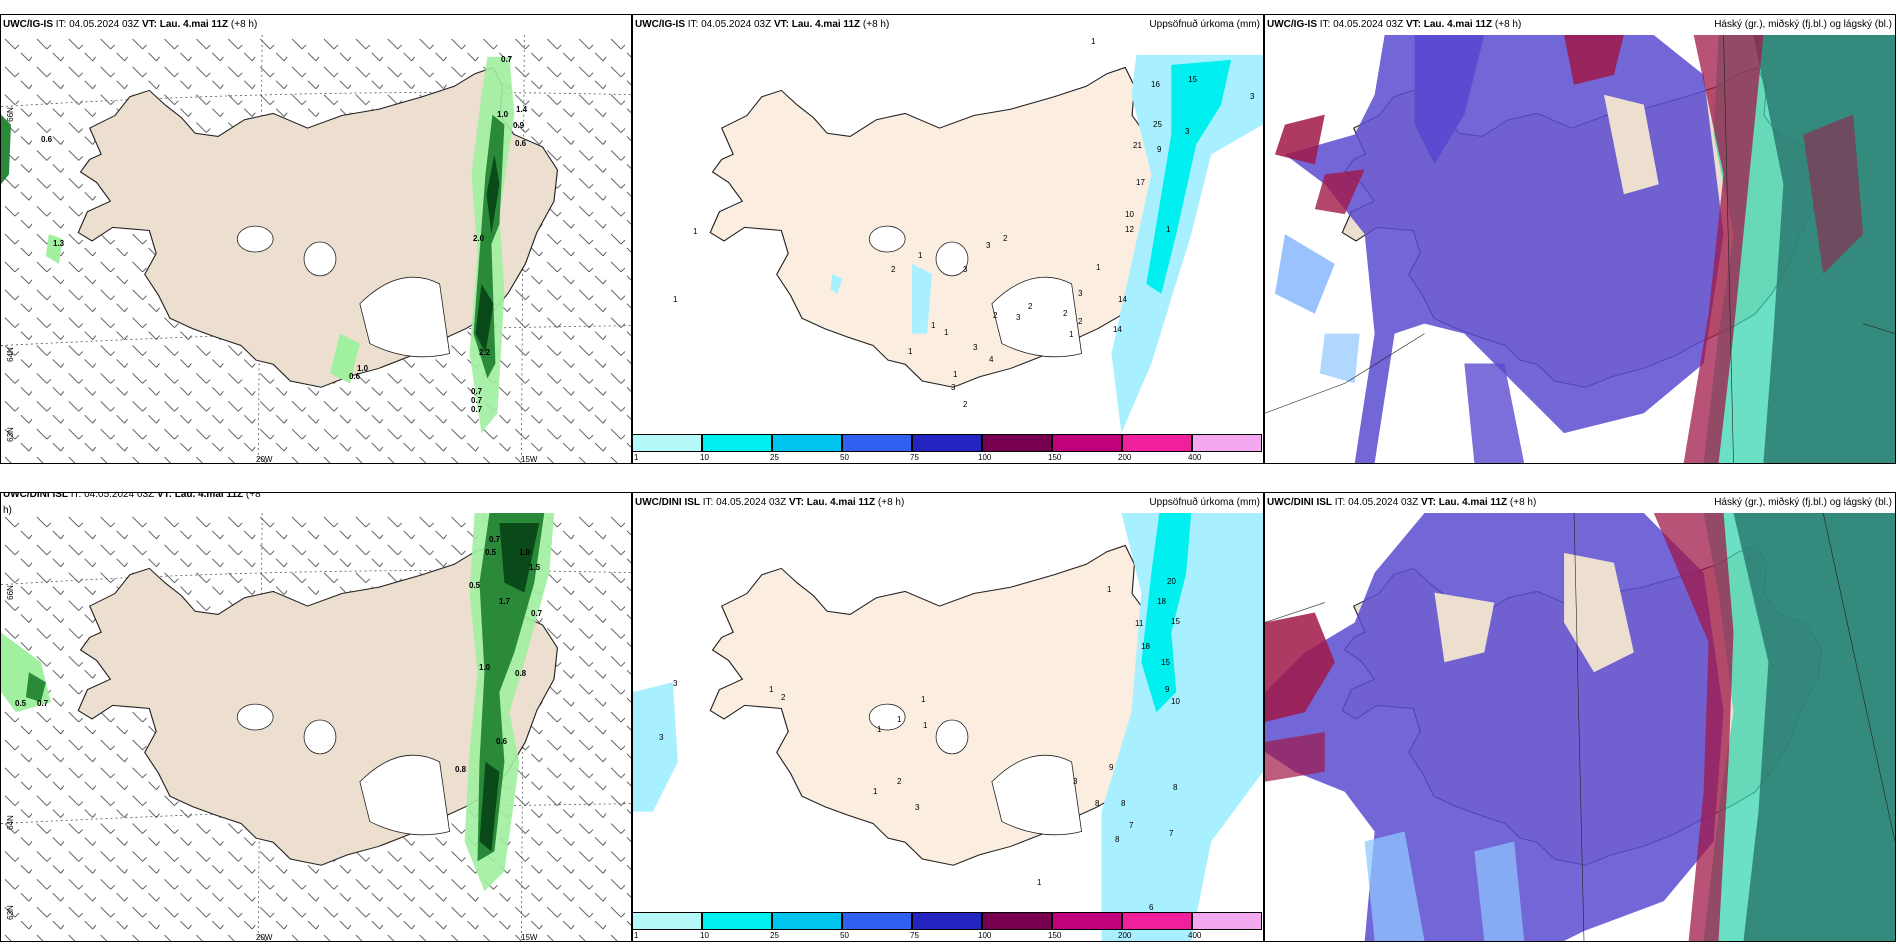 Image resolution: width=1900 pixels, height=950 pixels. Describe the element at coordinates (258, 245) in the screenshot. I see `precip-green-band` at that location.